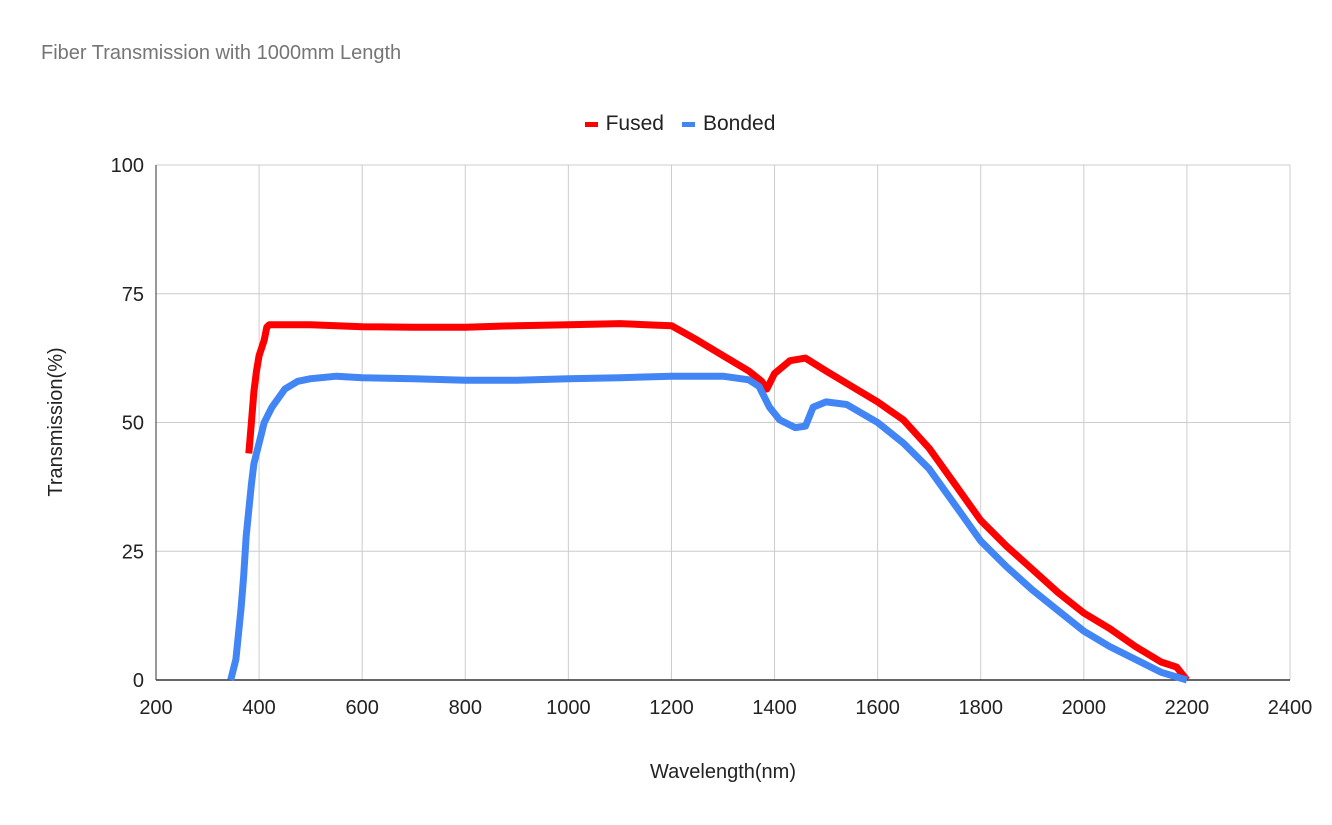 The width and height of the screenshot is (1332, 825). I want to click on legend-swatch-bonded-icon, so click(688, 124).